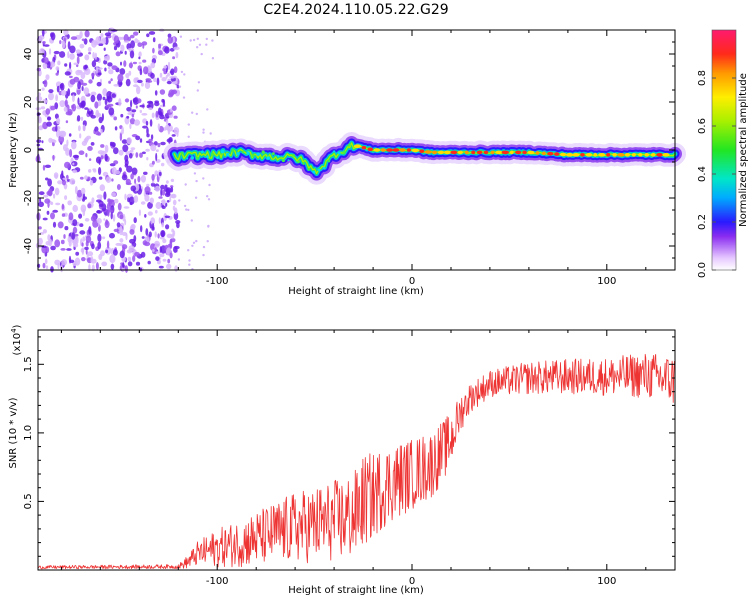 Image resolution: width=750 pixels, height=600 pixels. Describe the element at coordinates (412, 581) in the screenshot. I see `snr-x-tick-label: 0` at that location.